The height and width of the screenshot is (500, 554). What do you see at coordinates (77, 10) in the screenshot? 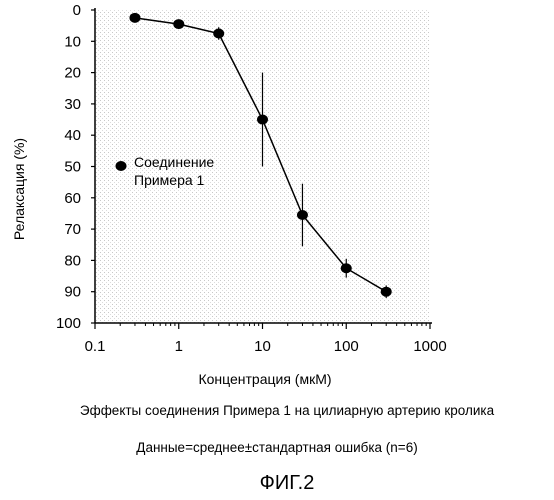
I see `y-tick-label: 0` at bounding box center [77, 10].